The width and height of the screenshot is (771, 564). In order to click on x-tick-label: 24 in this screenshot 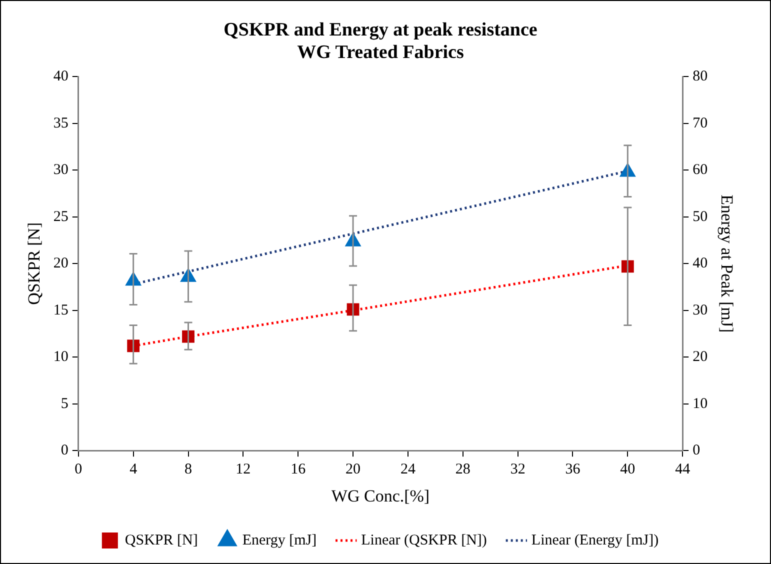, I will do `click(408, 470)`.